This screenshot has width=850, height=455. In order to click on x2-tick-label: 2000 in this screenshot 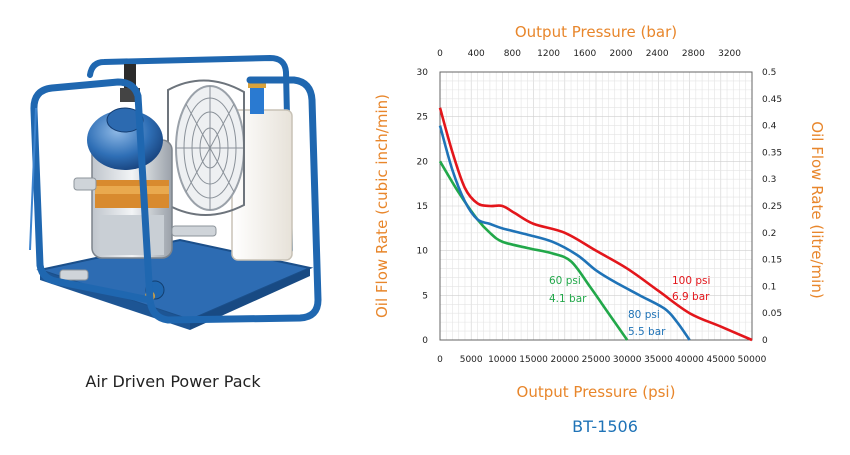, I will do `click(621, 54)`.